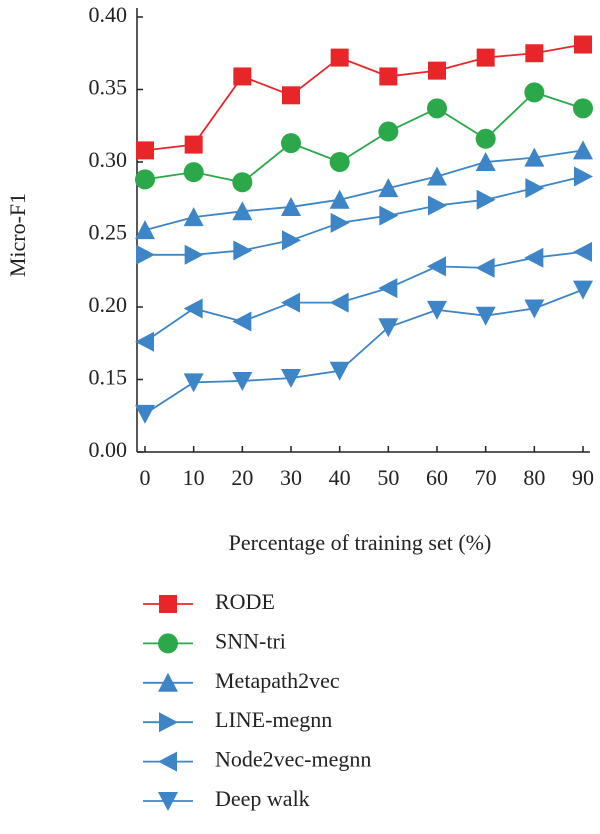 The width and height of the screenshot is (600, 834). What do you see at coordinates (534, 477) in the screenshot?
I see `x-tick-label: 80` at bounding box center [534, 477].